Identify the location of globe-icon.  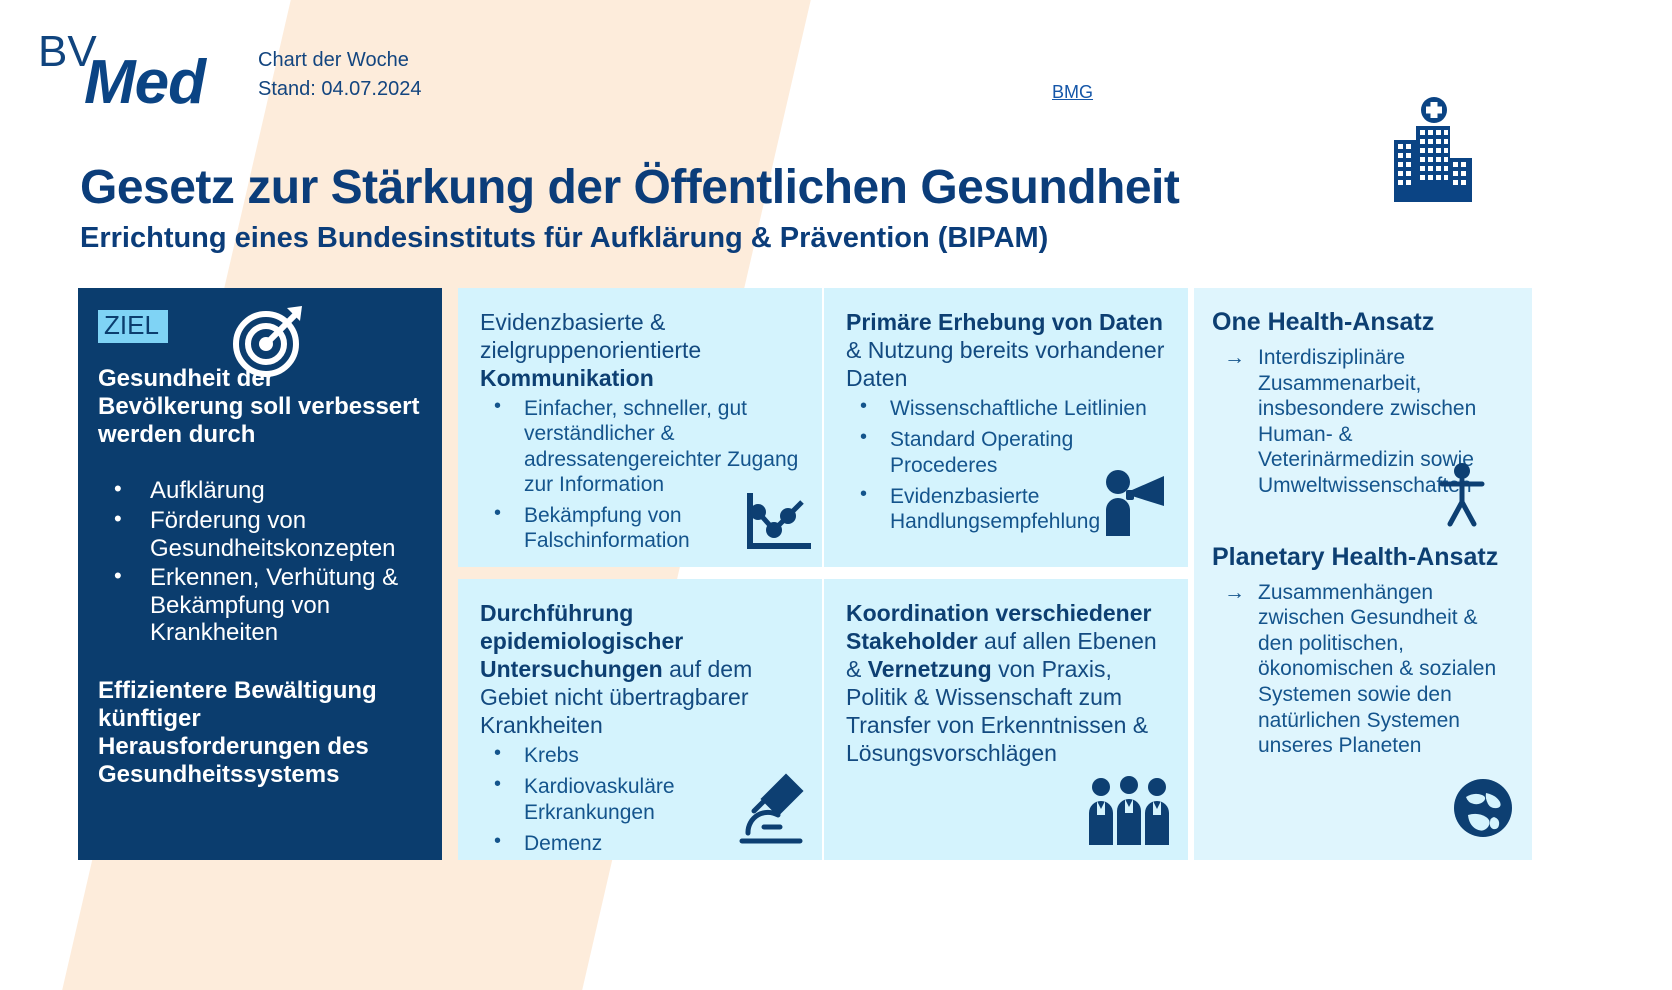
(1483, 810).